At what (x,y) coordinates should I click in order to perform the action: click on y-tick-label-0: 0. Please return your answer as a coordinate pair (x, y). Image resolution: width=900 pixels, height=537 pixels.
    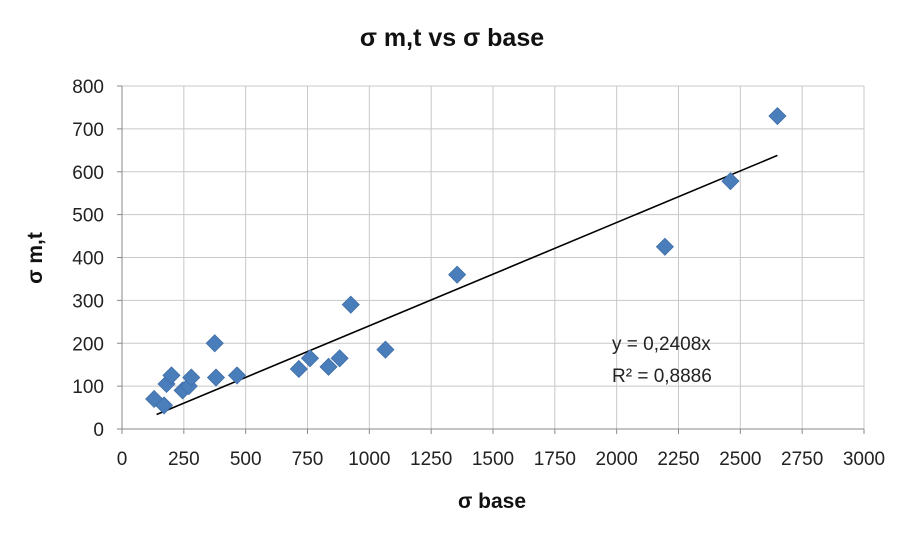
    Looking at the image, I should click on (98, 430).